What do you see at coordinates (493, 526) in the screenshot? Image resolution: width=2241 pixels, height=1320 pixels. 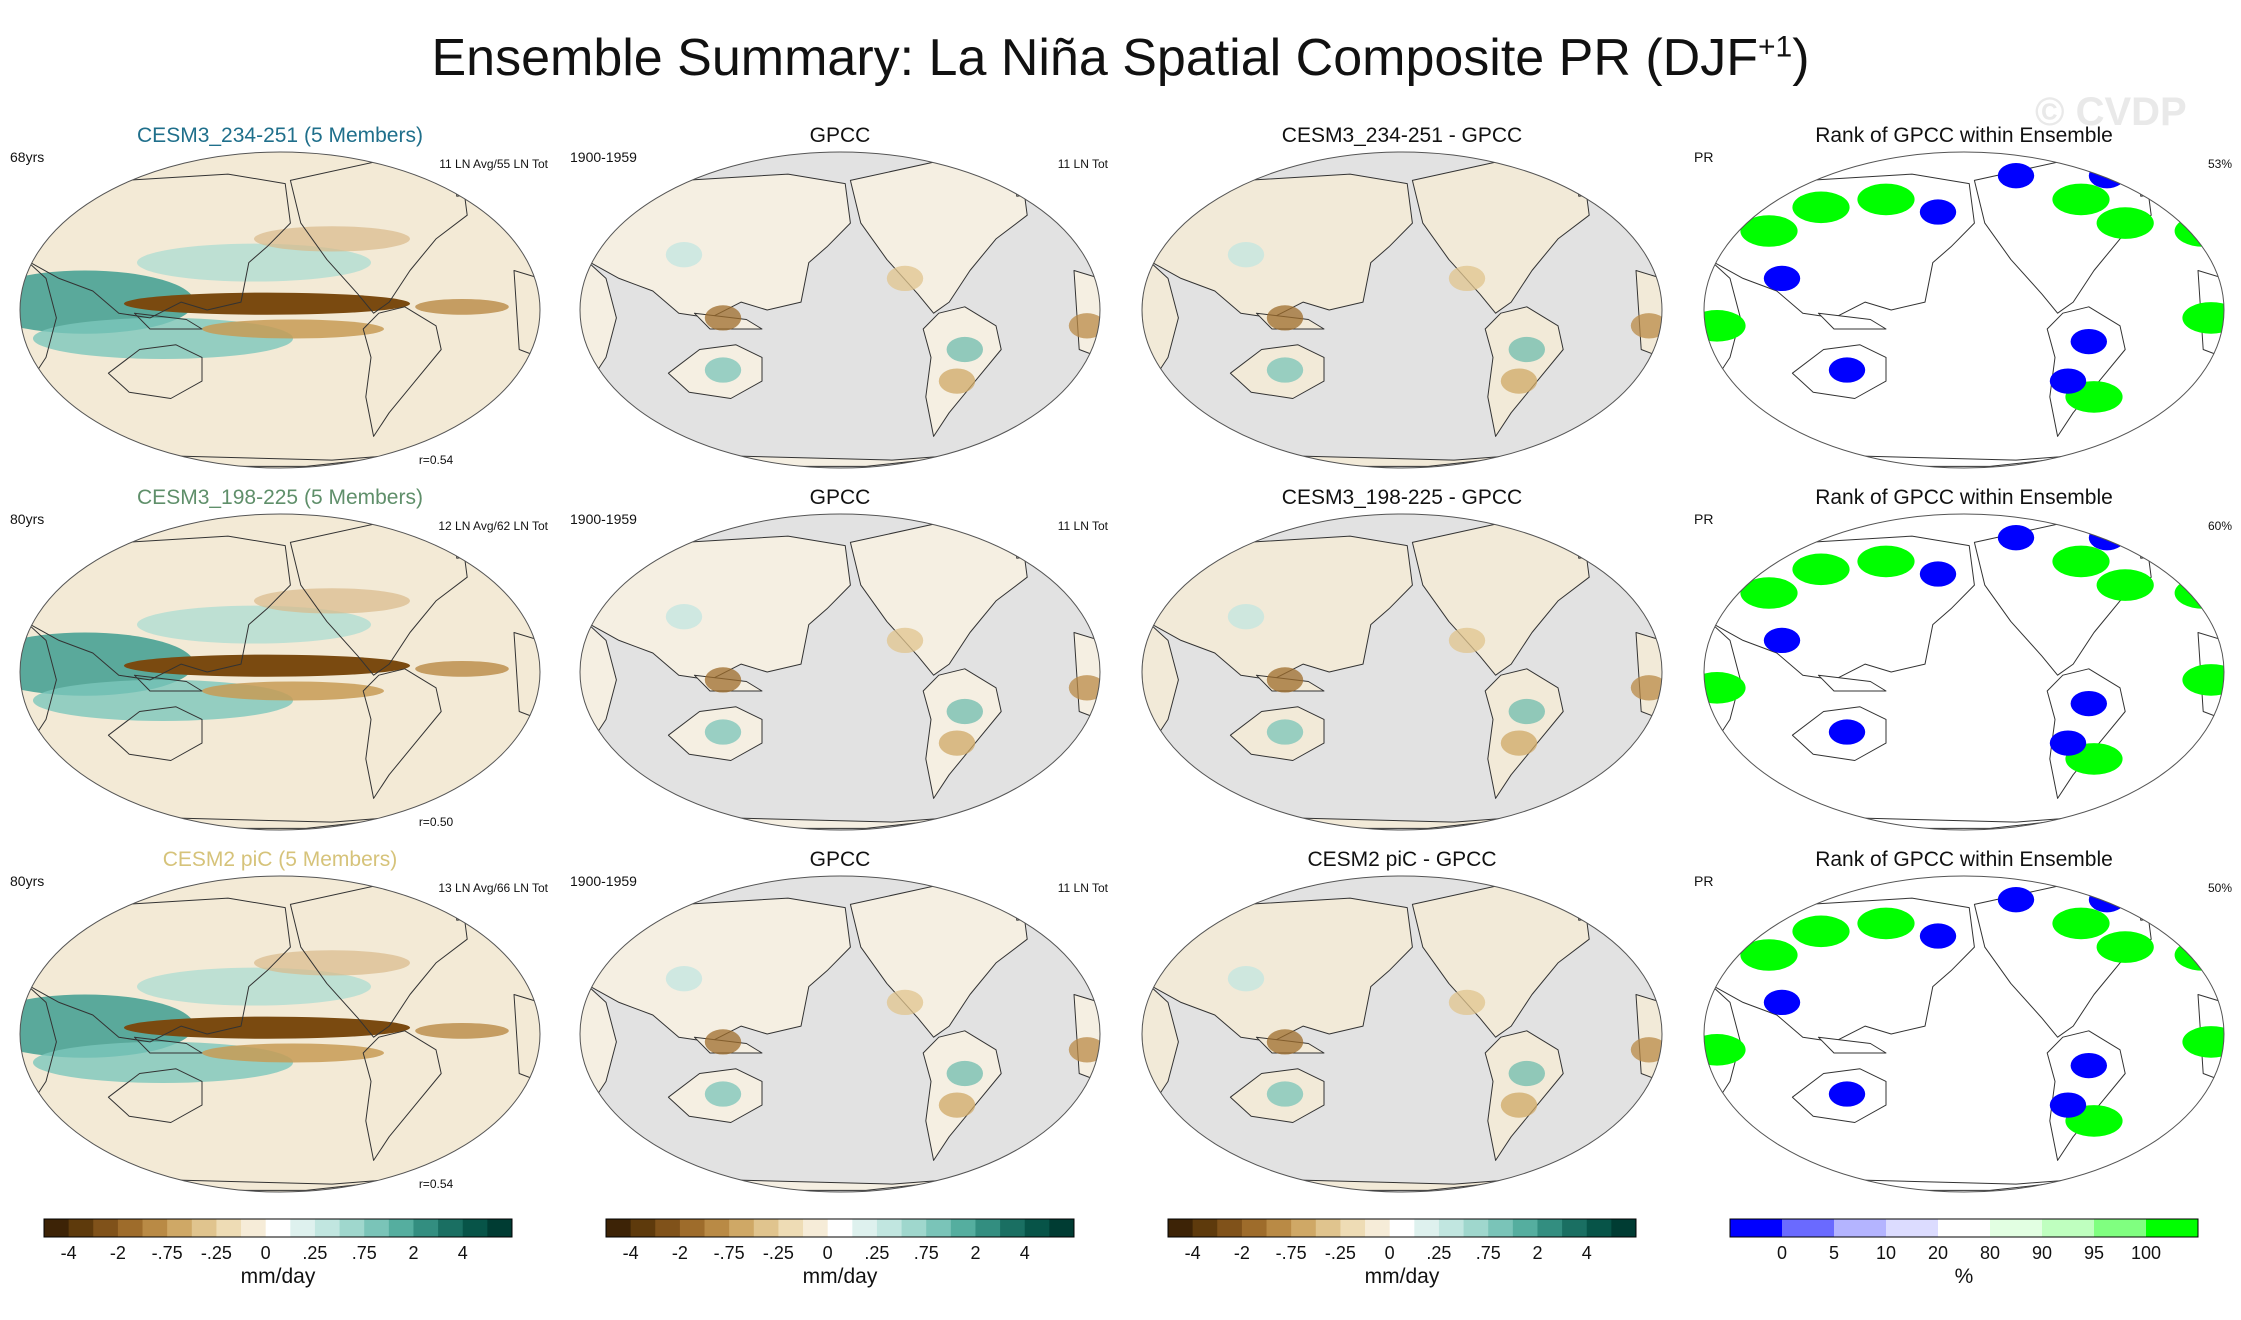 I see `panel-right-label: 12 LN Avg/62 LN Tot` at bounding box center [493, 526].